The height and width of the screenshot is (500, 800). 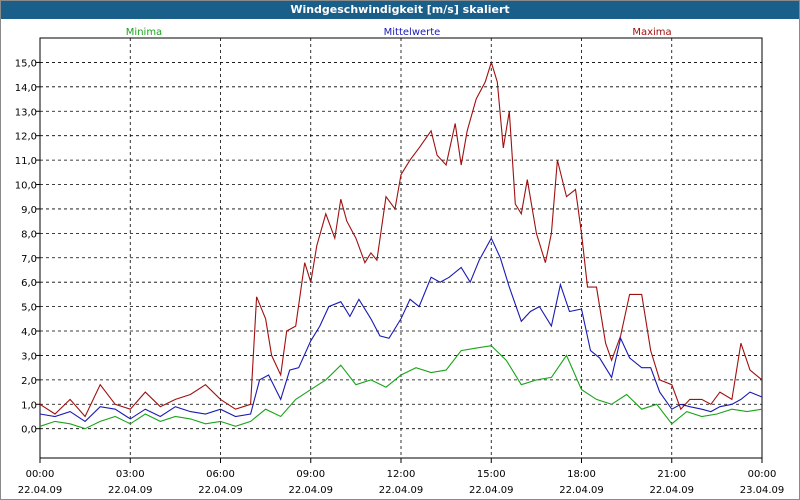 What do you see at coordinates (651, 32) in the screenshot?
I see `legend-maxima: Maxima` at bounding box center [651, 32].